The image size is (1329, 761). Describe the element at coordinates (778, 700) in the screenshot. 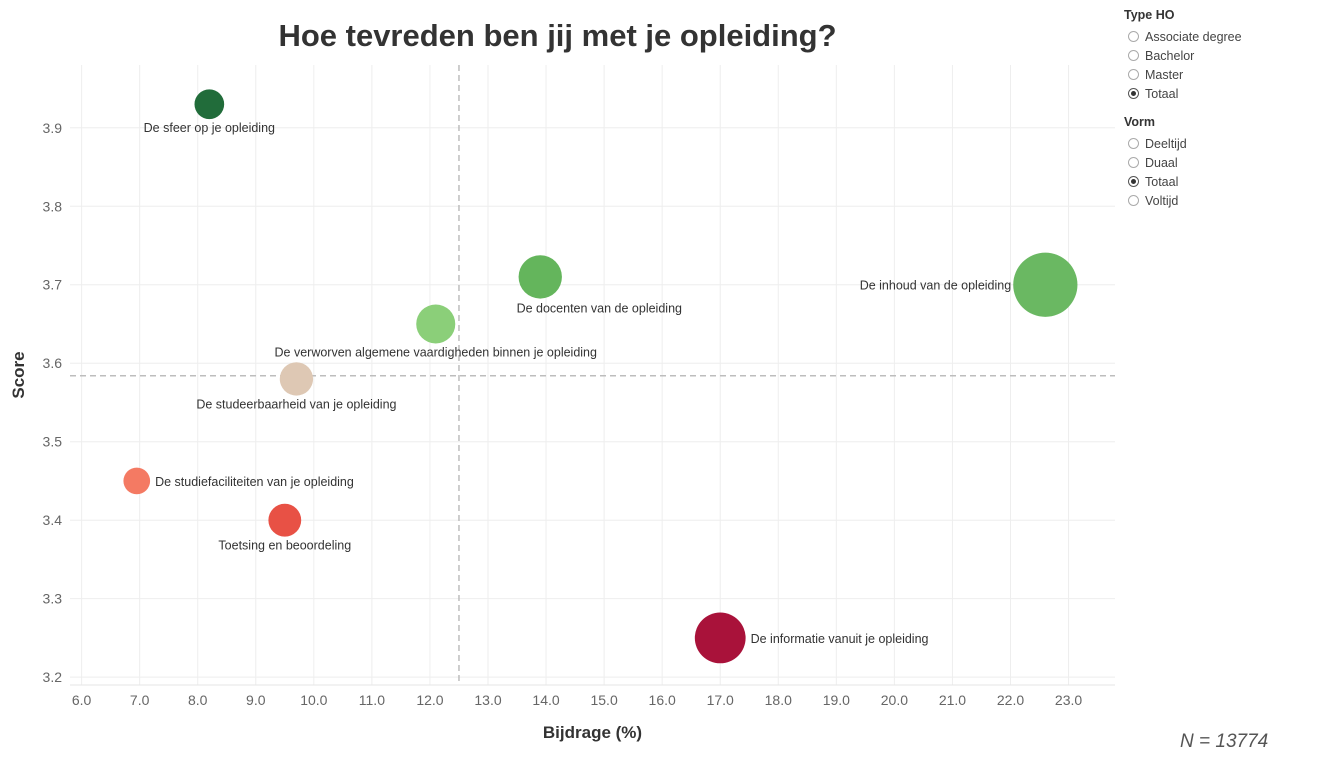

I see `x-tick-label: 18.0` at that location.